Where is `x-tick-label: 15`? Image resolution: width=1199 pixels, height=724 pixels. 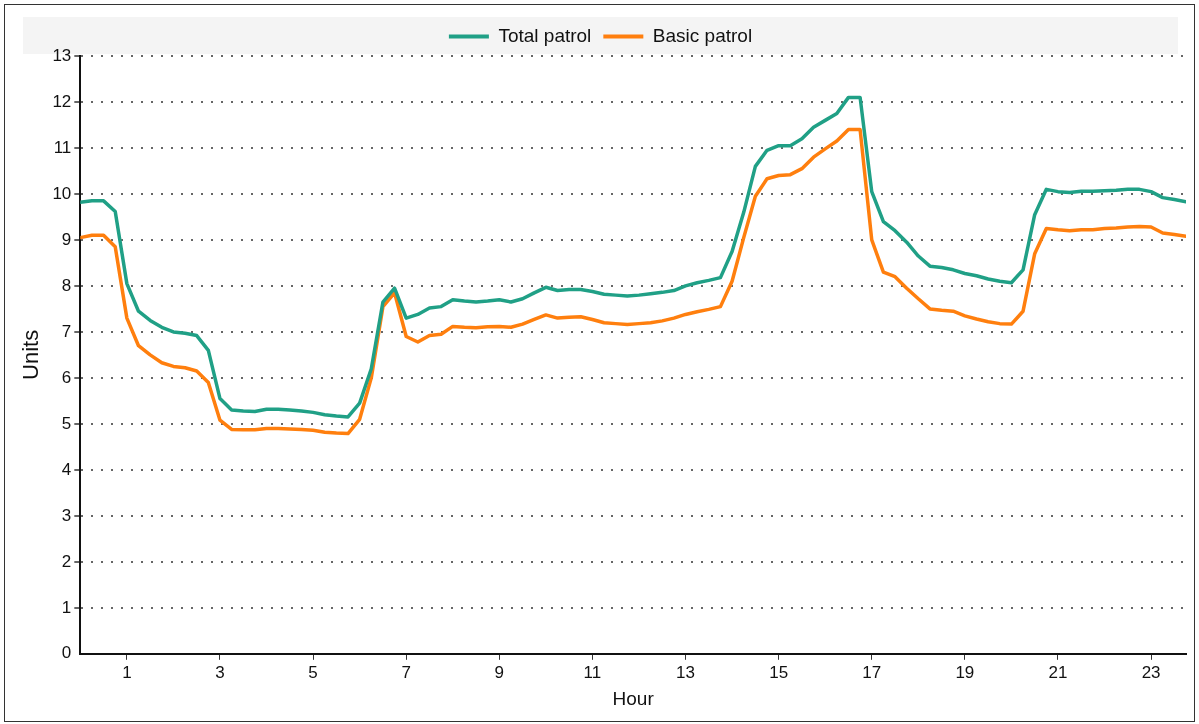 x-tick-label: 15 is located at coordinates (779, 672).